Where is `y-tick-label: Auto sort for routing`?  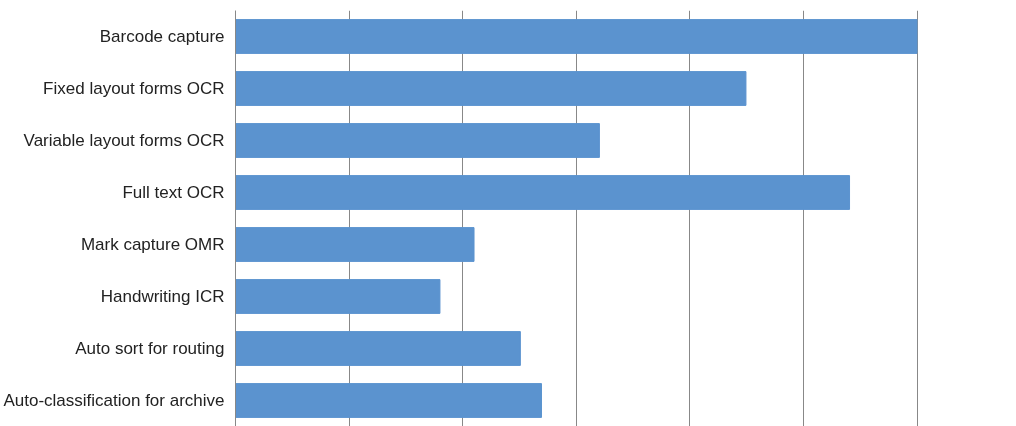 y-tick-label: Auto sort for routing is located at coordinates (150, 348).